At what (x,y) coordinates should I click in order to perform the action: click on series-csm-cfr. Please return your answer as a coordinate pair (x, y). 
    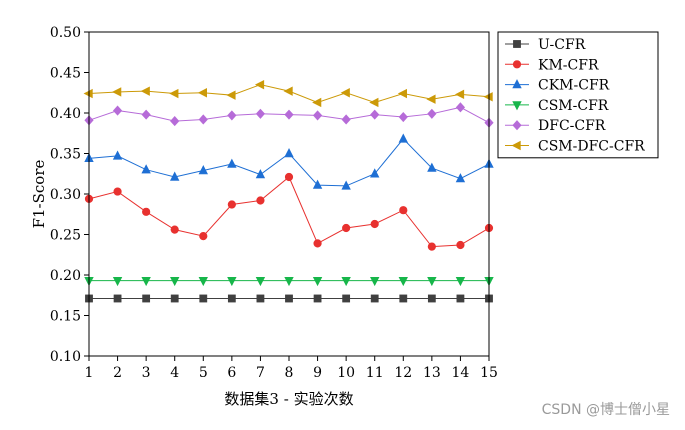
    Looking at the image, I should click on (289, 281).